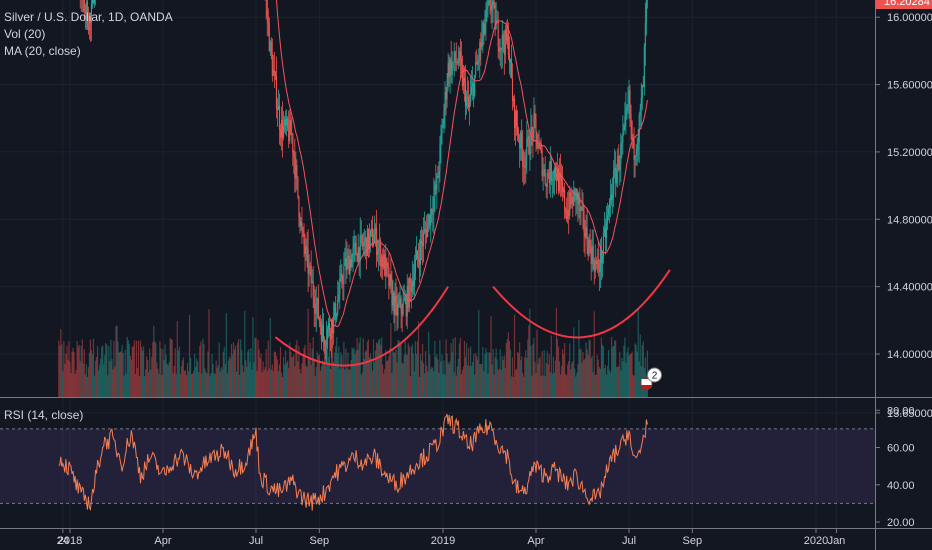  What do you see at coordinates (909, 18) in the screenshot?
I see `price-tick-label: 16.00000` at bounding box center [909, 18].